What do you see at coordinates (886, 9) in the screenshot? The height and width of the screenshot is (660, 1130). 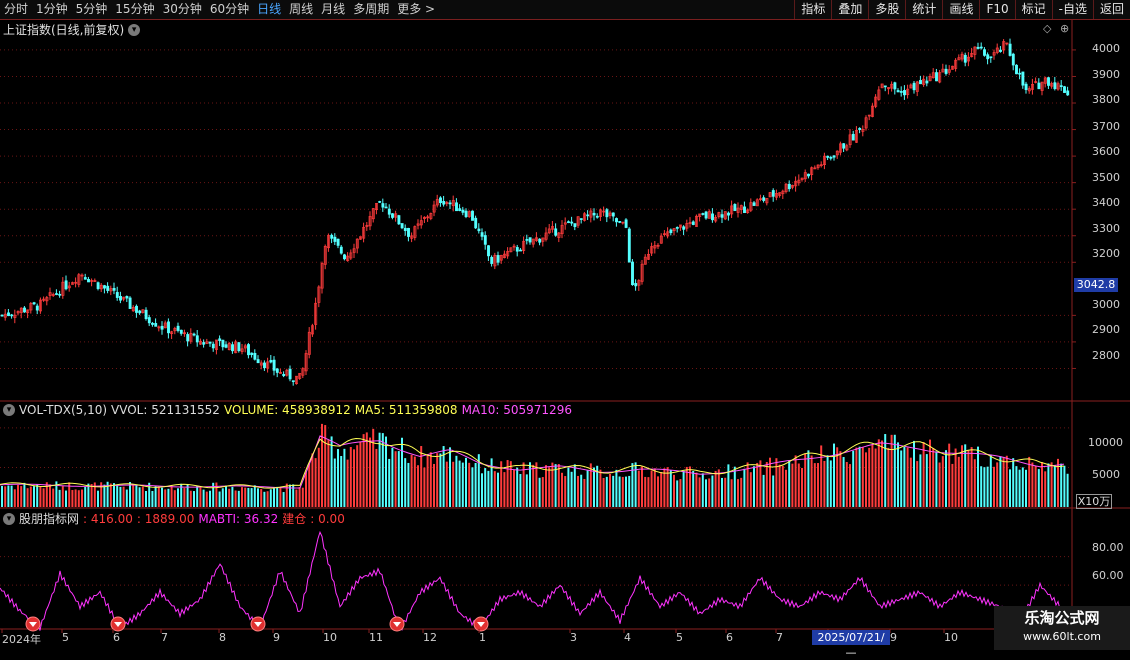 I see `toolbar-button: 多股` at bounding box center [886, 9].